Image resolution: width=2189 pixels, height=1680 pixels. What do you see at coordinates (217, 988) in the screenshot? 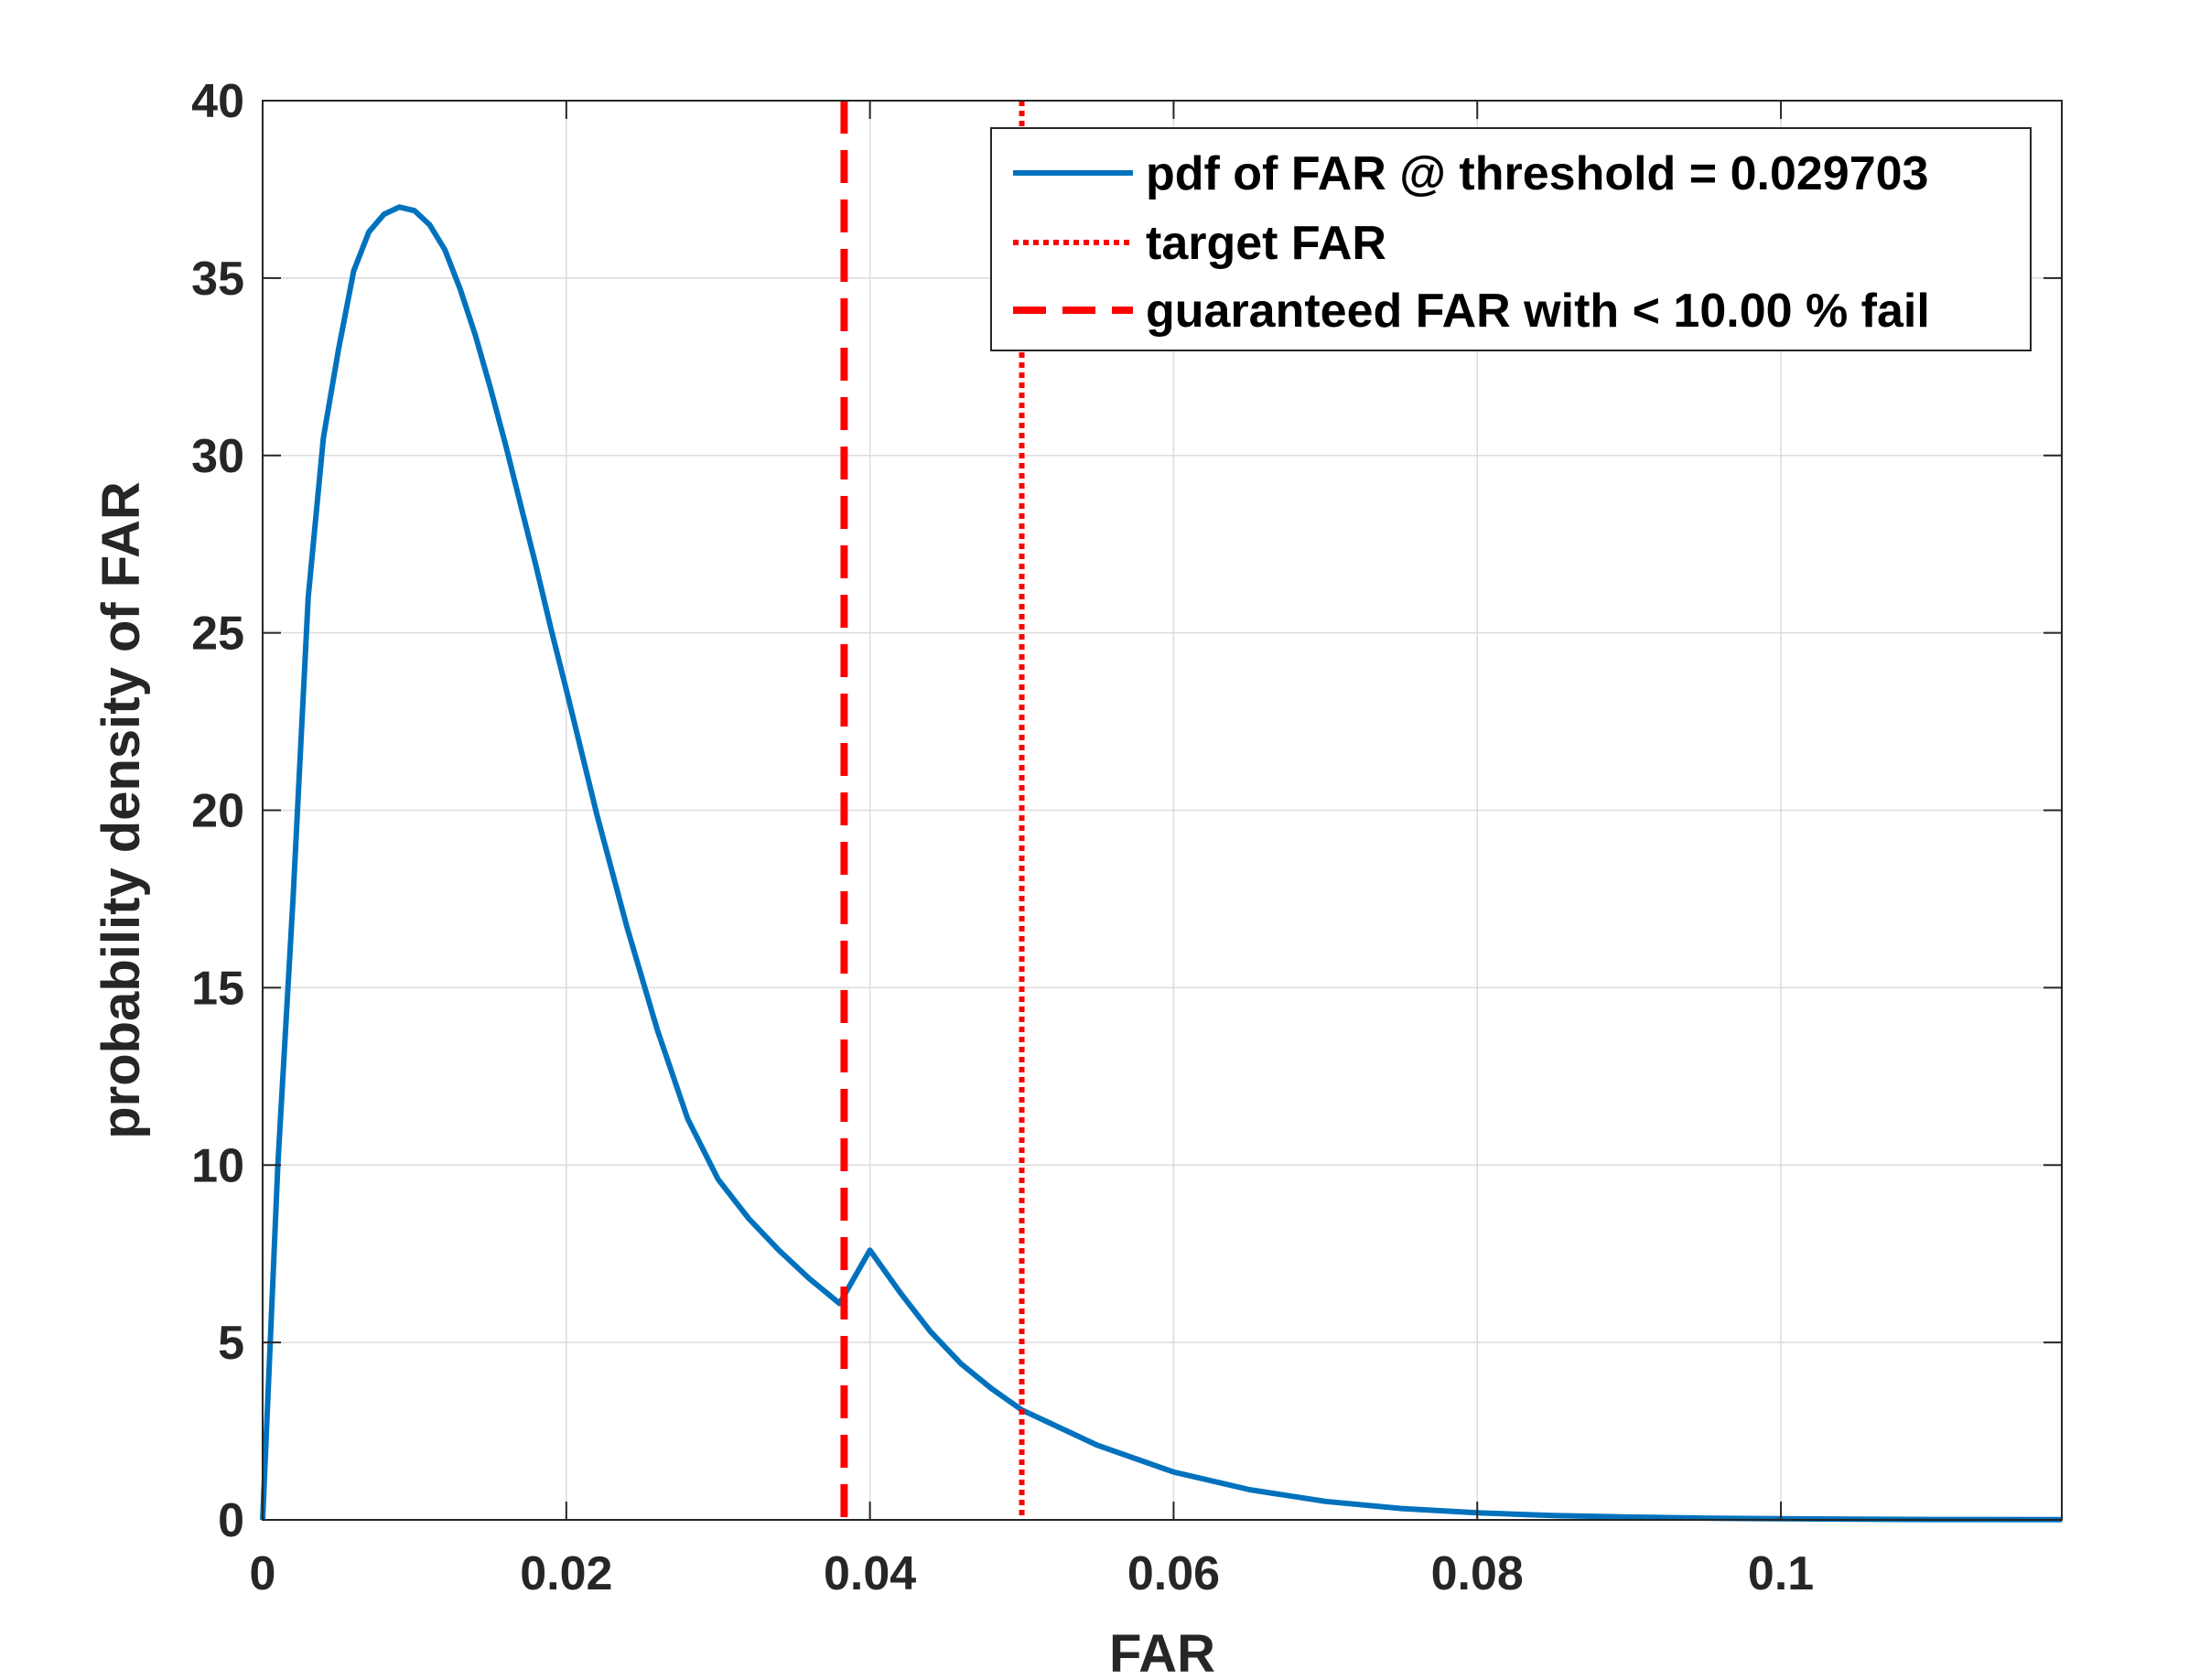
I see `y-tick-label: 15` at bounding box center [217, 988].